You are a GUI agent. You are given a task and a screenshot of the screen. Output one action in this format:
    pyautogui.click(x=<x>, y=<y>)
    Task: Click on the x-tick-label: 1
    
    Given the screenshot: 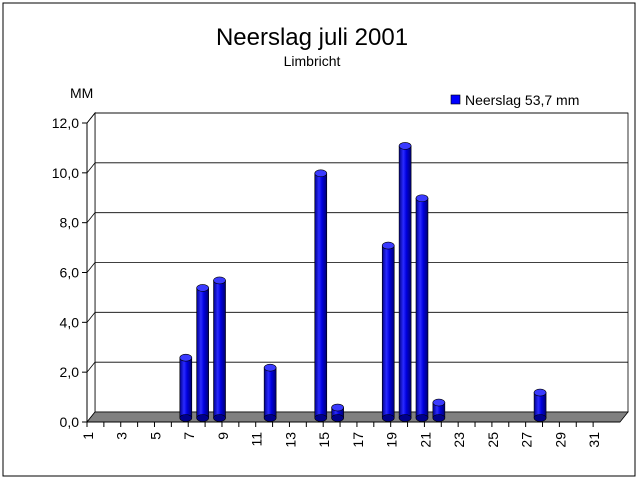 What is the action you would take?
    pyautogui.click(x=88, y=436)
    